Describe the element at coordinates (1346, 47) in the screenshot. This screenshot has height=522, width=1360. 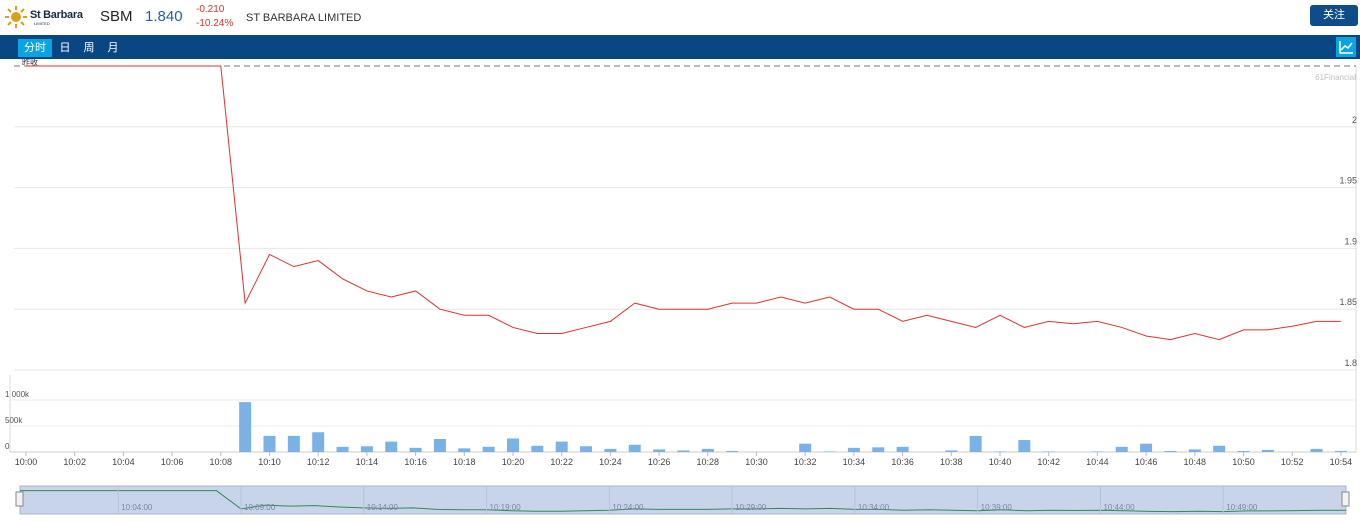
I see `chart-type-toggle` at that location.